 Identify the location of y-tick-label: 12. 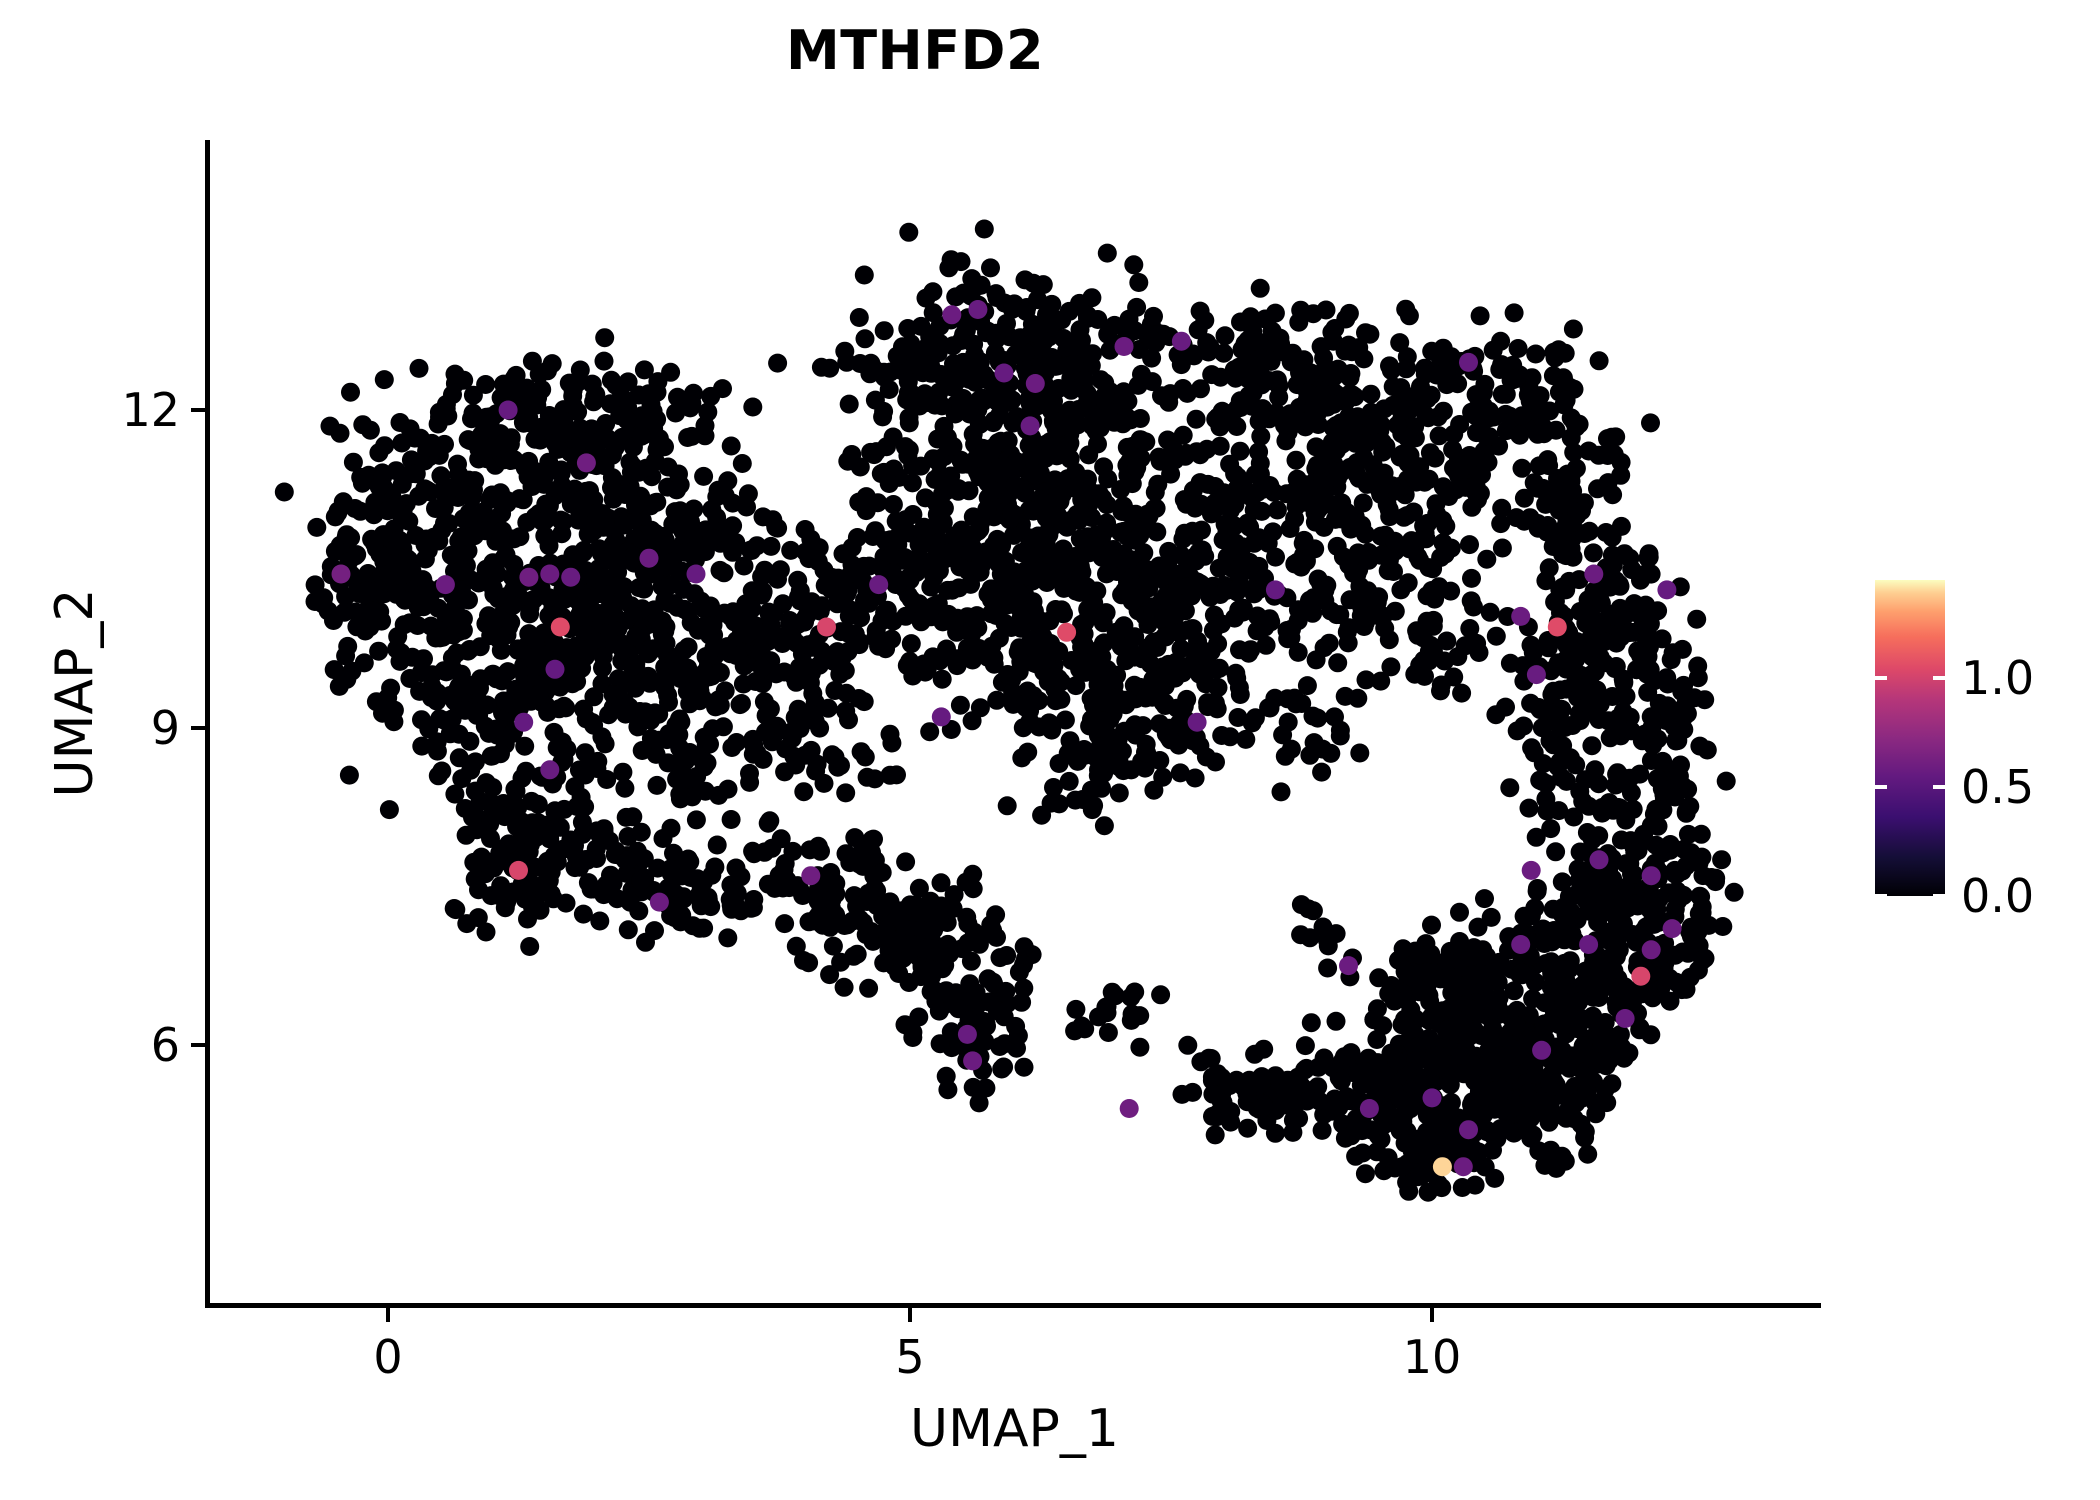
(150, 410).